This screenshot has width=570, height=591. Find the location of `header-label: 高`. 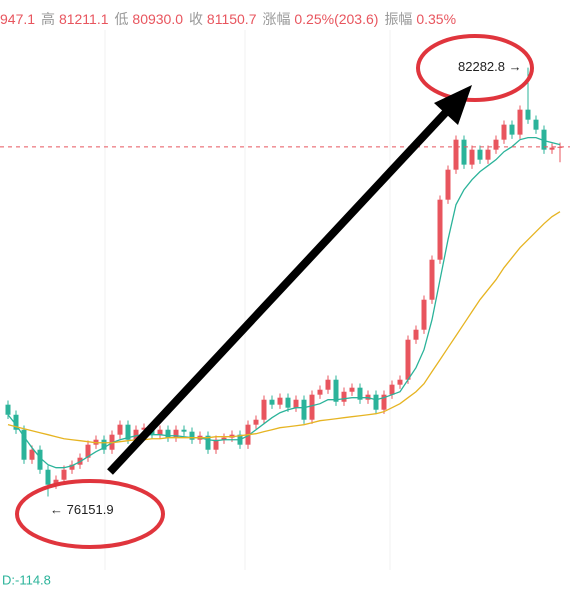

header-label: 高 is located at coordinates (48, 19).